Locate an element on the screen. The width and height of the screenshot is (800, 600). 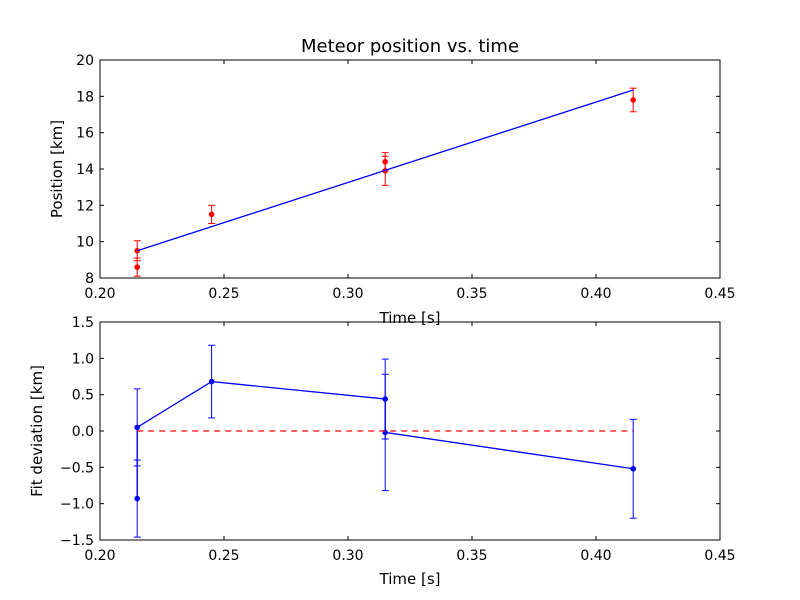
top-x-tick-label: 0.40 is located at coordinates (595, 294).